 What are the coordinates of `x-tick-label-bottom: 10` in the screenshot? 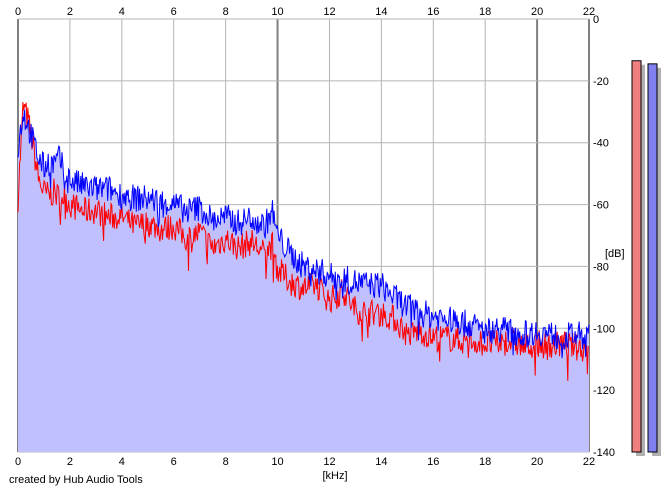 It's located at (277, 462).